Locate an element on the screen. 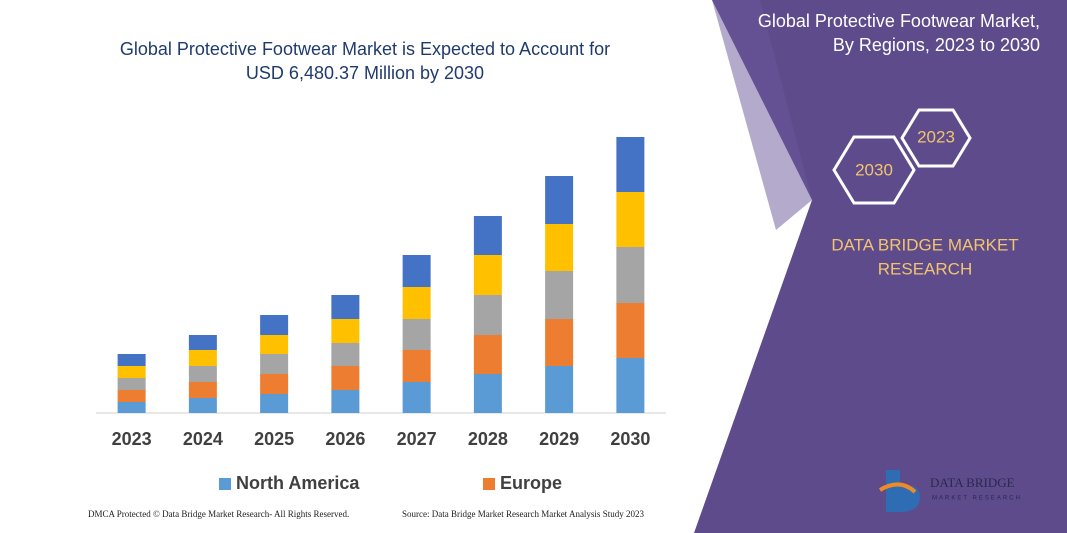 This screenshot has height=533, width=1067. legend-label: North America is located at coordinates (298, 483).